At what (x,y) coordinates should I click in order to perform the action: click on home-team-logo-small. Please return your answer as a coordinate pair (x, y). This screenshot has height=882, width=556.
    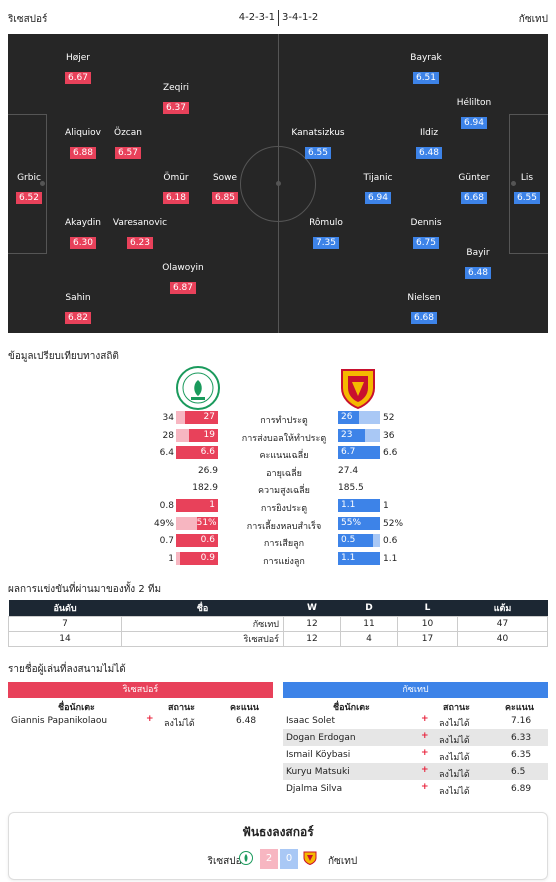
    Looking at the image, I should click on (246, 858).